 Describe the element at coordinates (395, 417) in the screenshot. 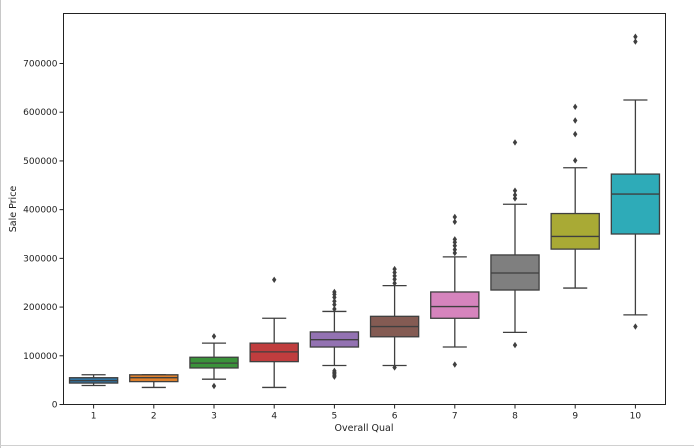

I see `x-tick-label: 6` at that location.